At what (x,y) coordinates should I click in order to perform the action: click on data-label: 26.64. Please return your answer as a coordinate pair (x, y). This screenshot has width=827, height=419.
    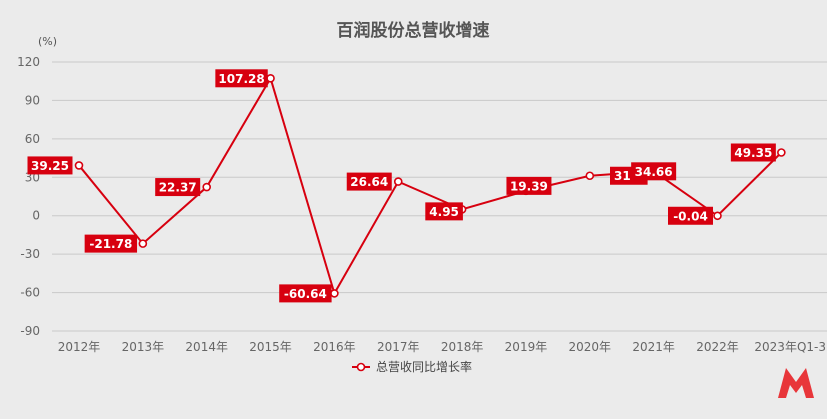
    Looking at the image, I should click on (369, 182).